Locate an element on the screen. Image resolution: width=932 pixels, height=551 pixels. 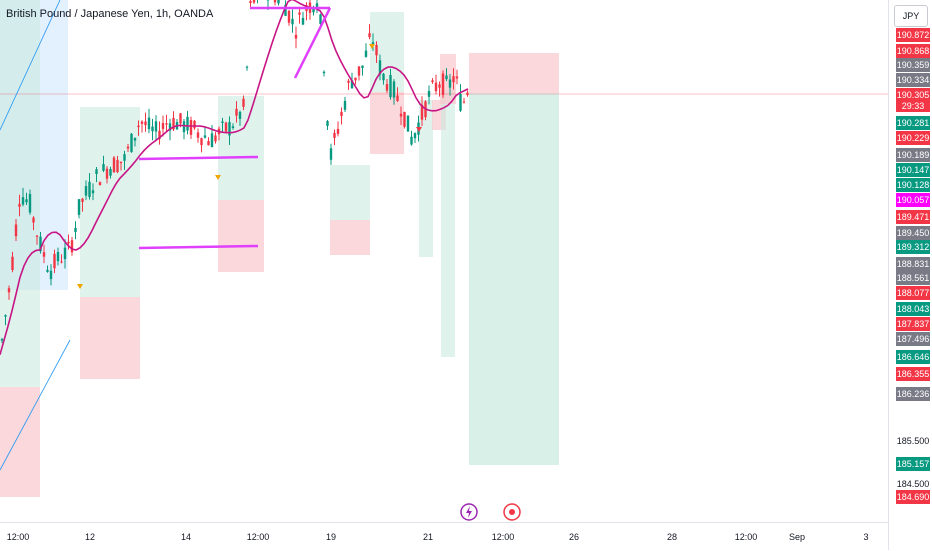
price-tag: 189.471 is located at coordinates (913, 217).